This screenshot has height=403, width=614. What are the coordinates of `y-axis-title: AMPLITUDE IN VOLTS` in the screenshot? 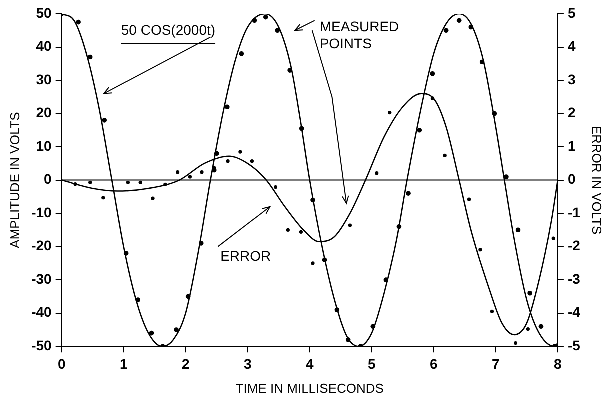 It's located at (14, 180).